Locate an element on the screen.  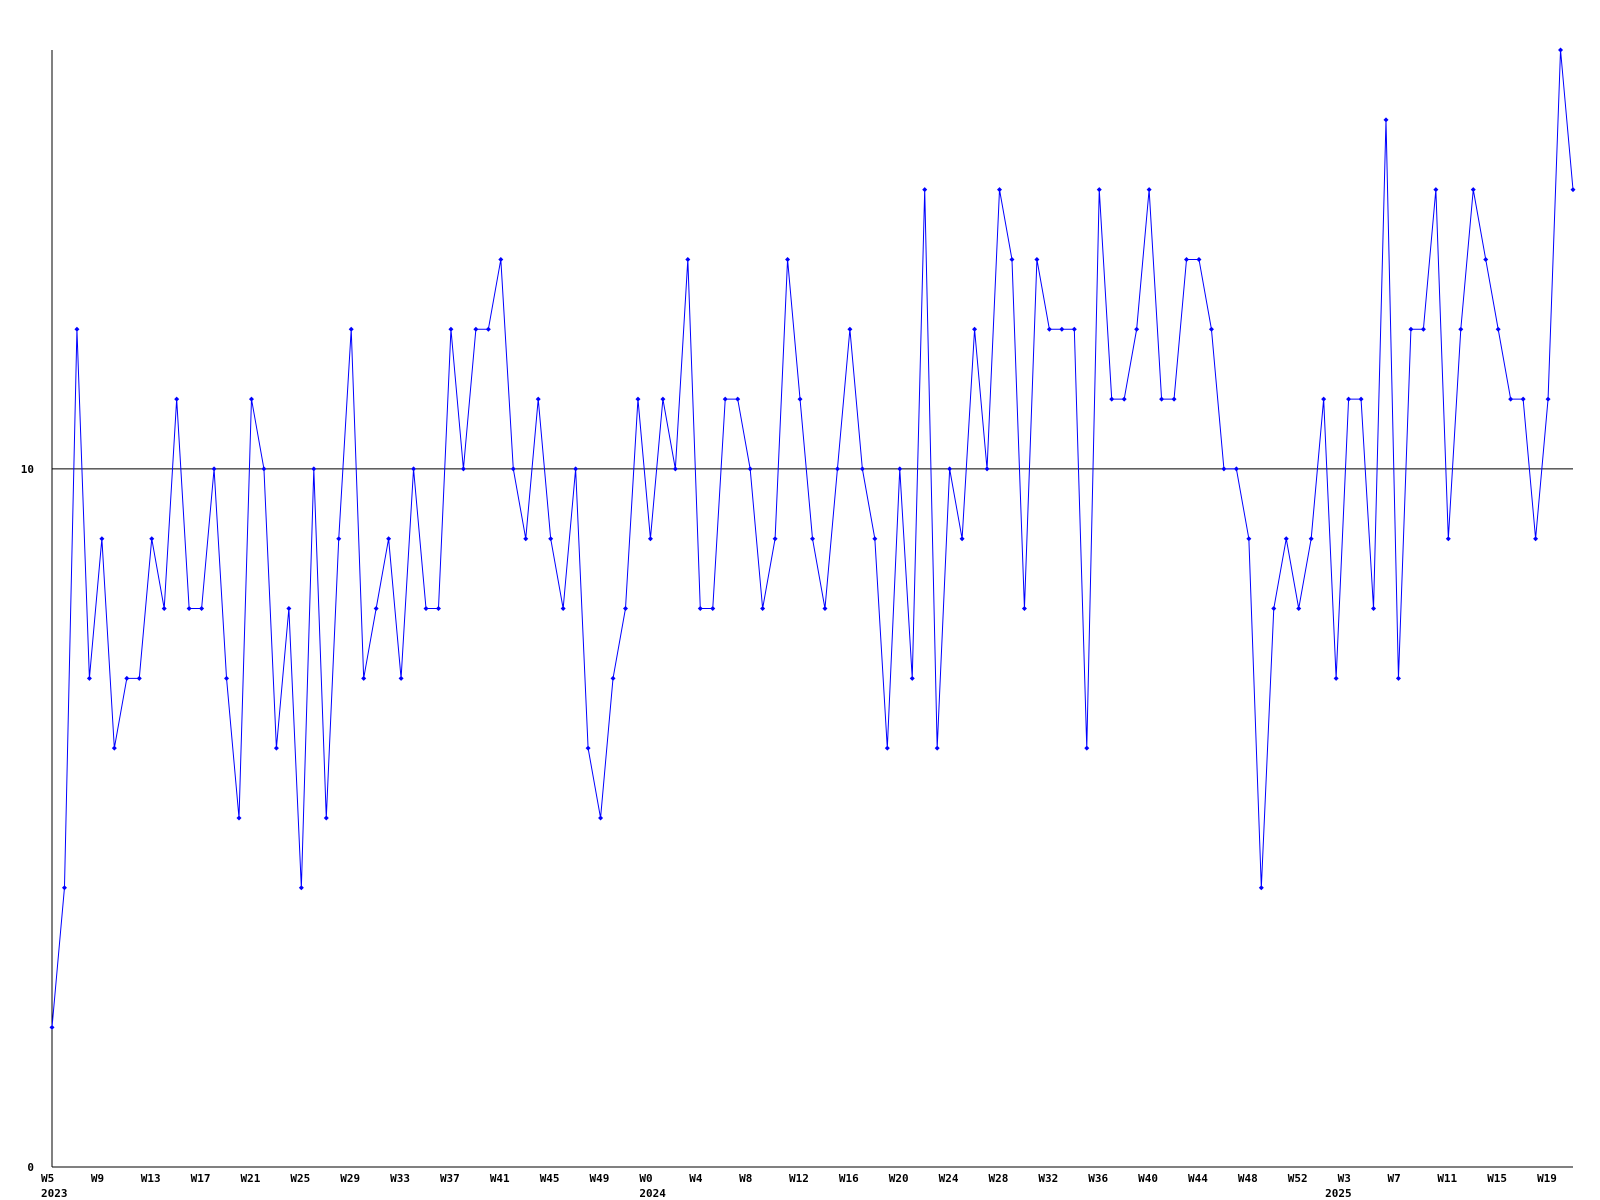
y-tick-label: 0 is located at coordinates (30, 1167).